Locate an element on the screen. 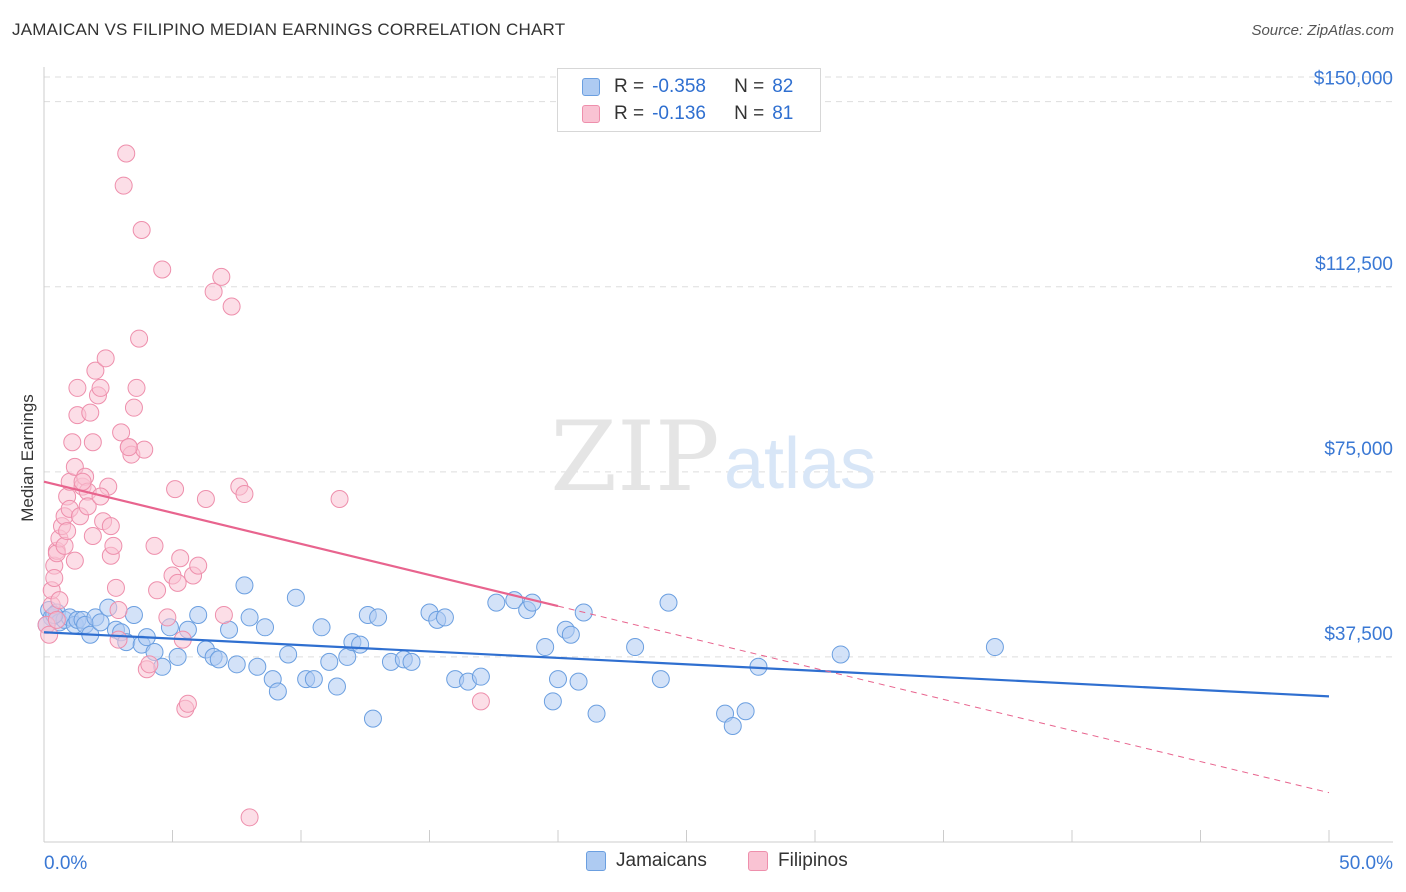 This screenshot has height=892, width=1406. watermark: ZIP atlas is located at coordinates (713, 457).